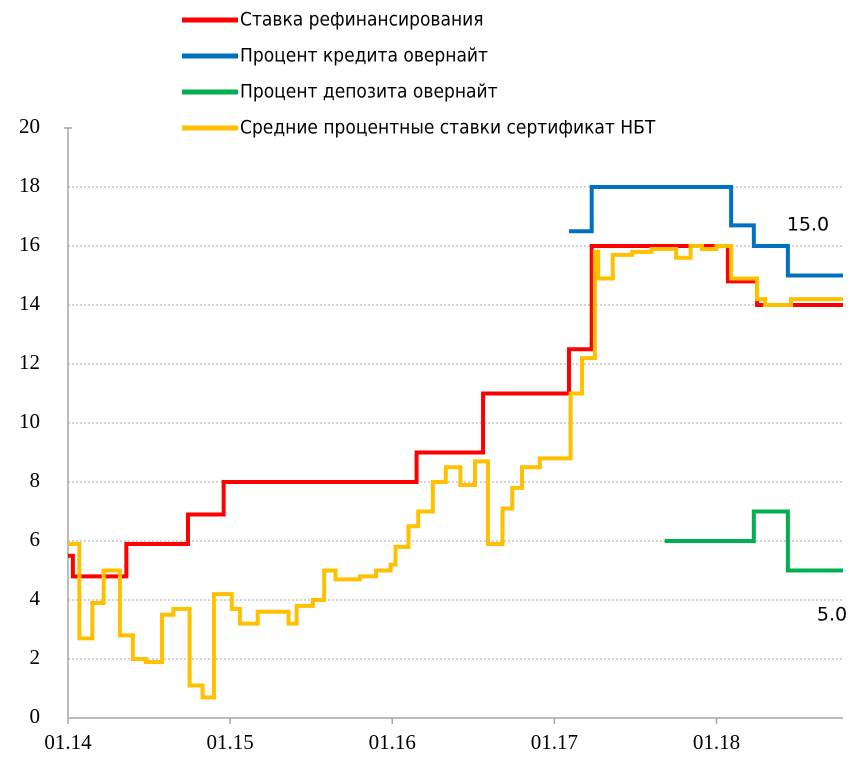 This screenshot has width=854, height=769. Describe the element at coordinates (35, 598) in the screenshot. I see `y-tick-label: 4` at that location.